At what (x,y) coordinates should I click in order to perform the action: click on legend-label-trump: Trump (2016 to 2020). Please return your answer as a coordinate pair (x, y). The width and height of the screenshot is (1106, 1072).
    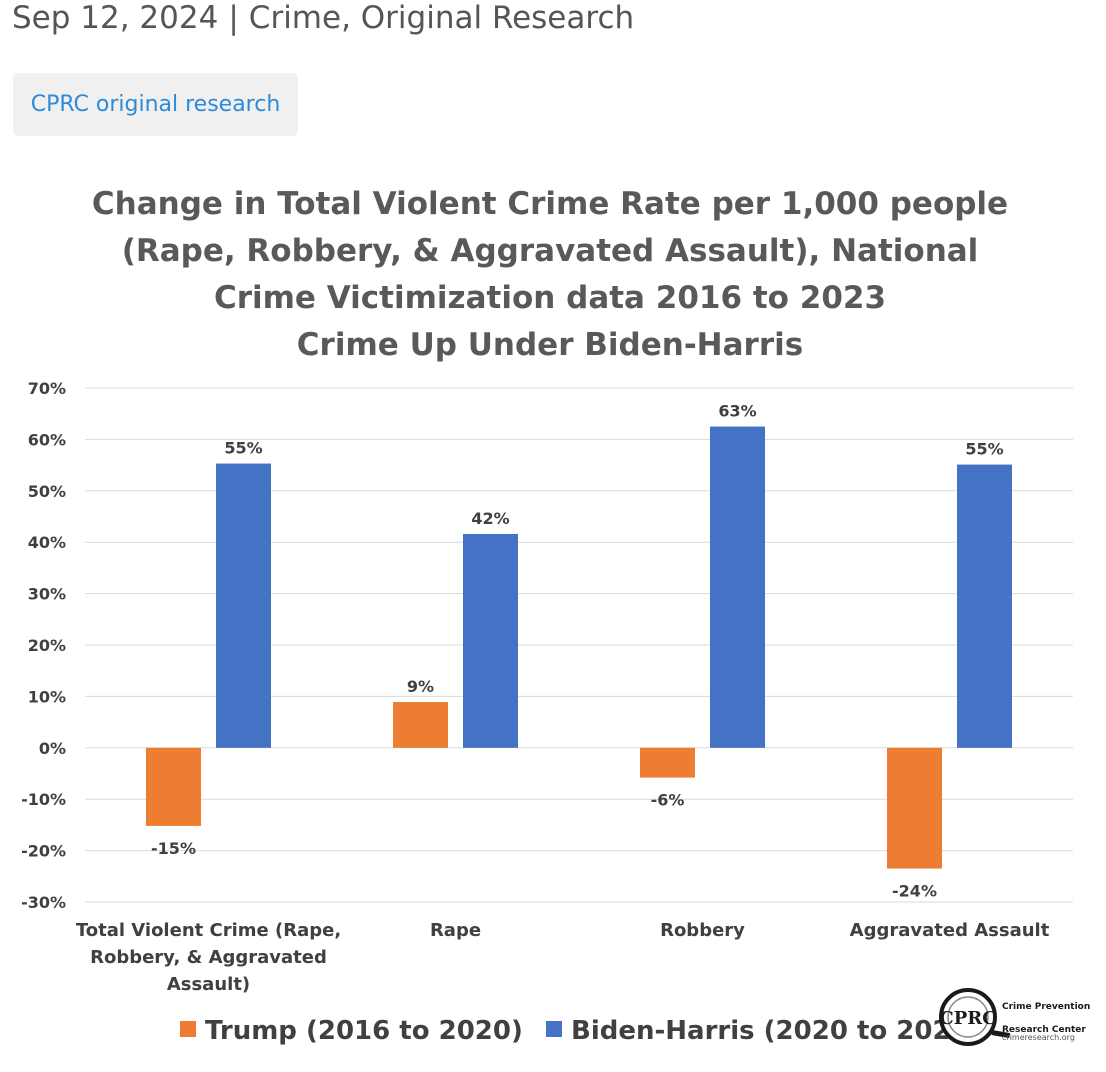
    Looking at the image, I should click on (364, 1031).